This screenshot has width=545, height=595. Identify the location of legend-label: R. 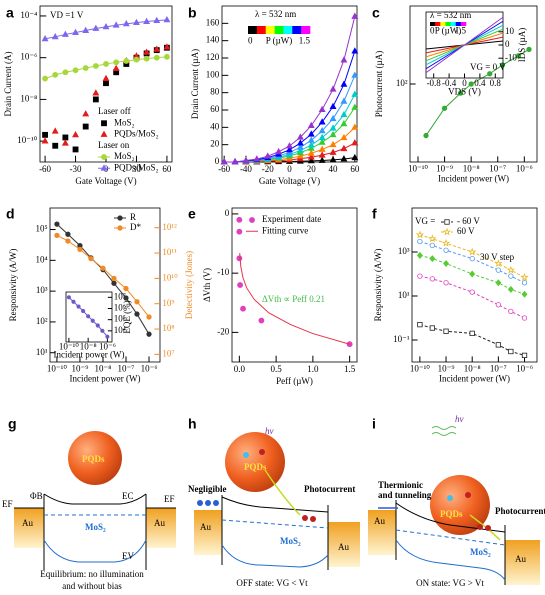
(133, 217).